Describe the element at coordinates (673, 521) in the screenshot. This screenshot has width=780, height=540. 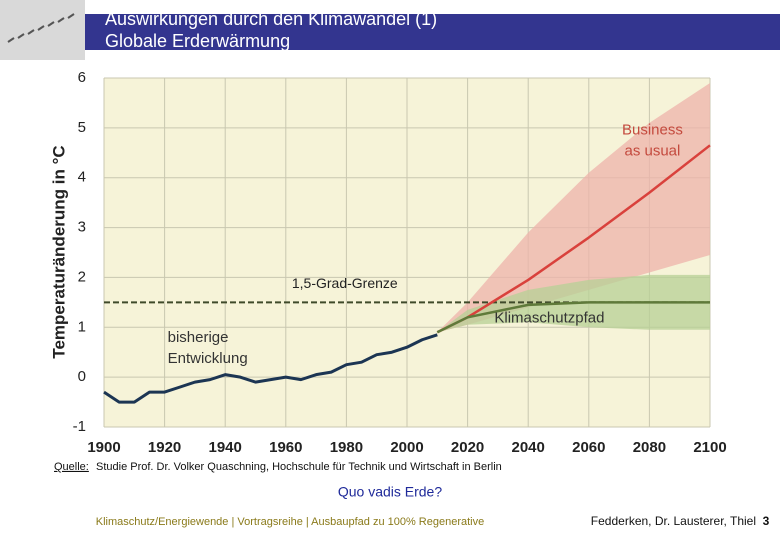
I see `footer-right: Fedderken, Dr. Lausterer, Thiel` at that location.